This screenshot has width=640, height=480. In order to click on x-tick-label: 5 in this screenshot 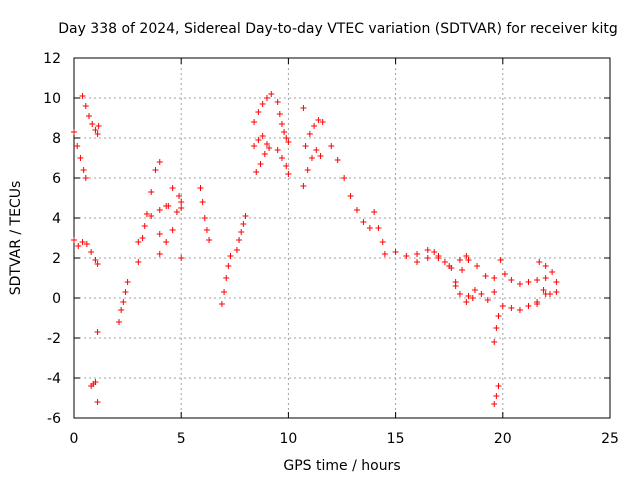, I will do `click(181, 439)`.